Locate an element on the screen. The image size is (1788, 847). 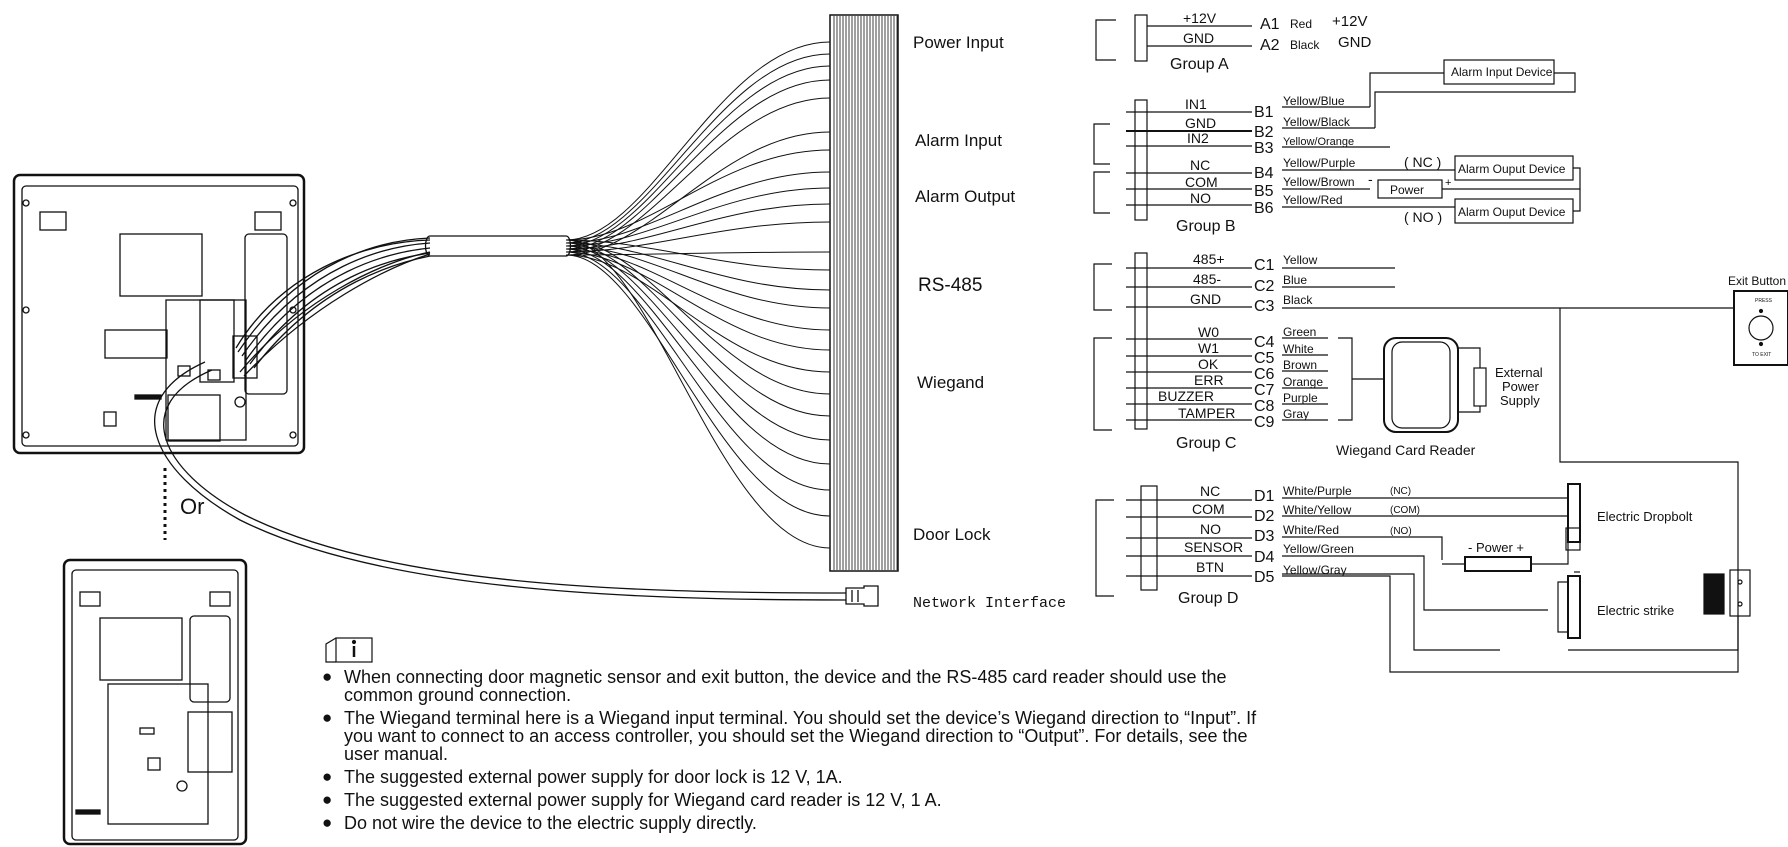
alarm-nc-tag: ( NC ) is located at coordinates (1422, 162).